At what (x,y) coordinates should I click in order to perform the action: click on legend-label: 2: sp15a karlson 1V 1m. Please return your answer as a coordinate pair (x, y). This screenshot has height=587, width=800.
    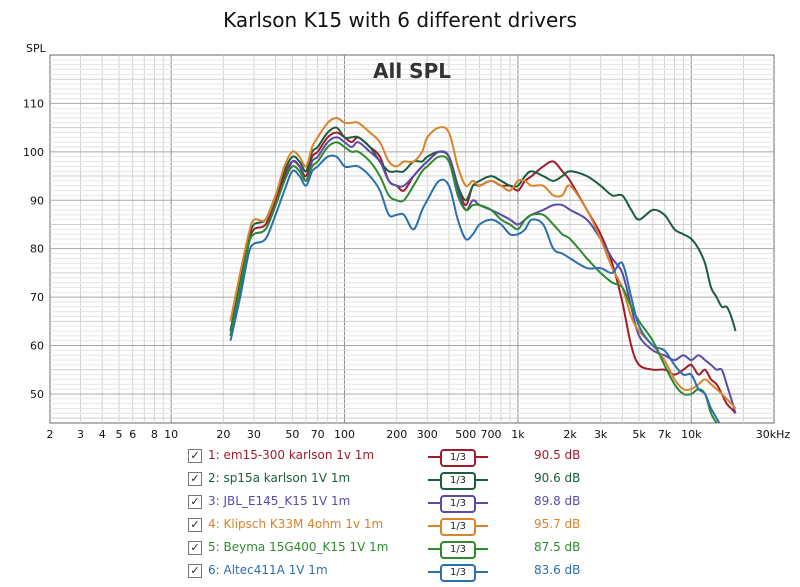
    Looking at the image, I should click on (279, 478).